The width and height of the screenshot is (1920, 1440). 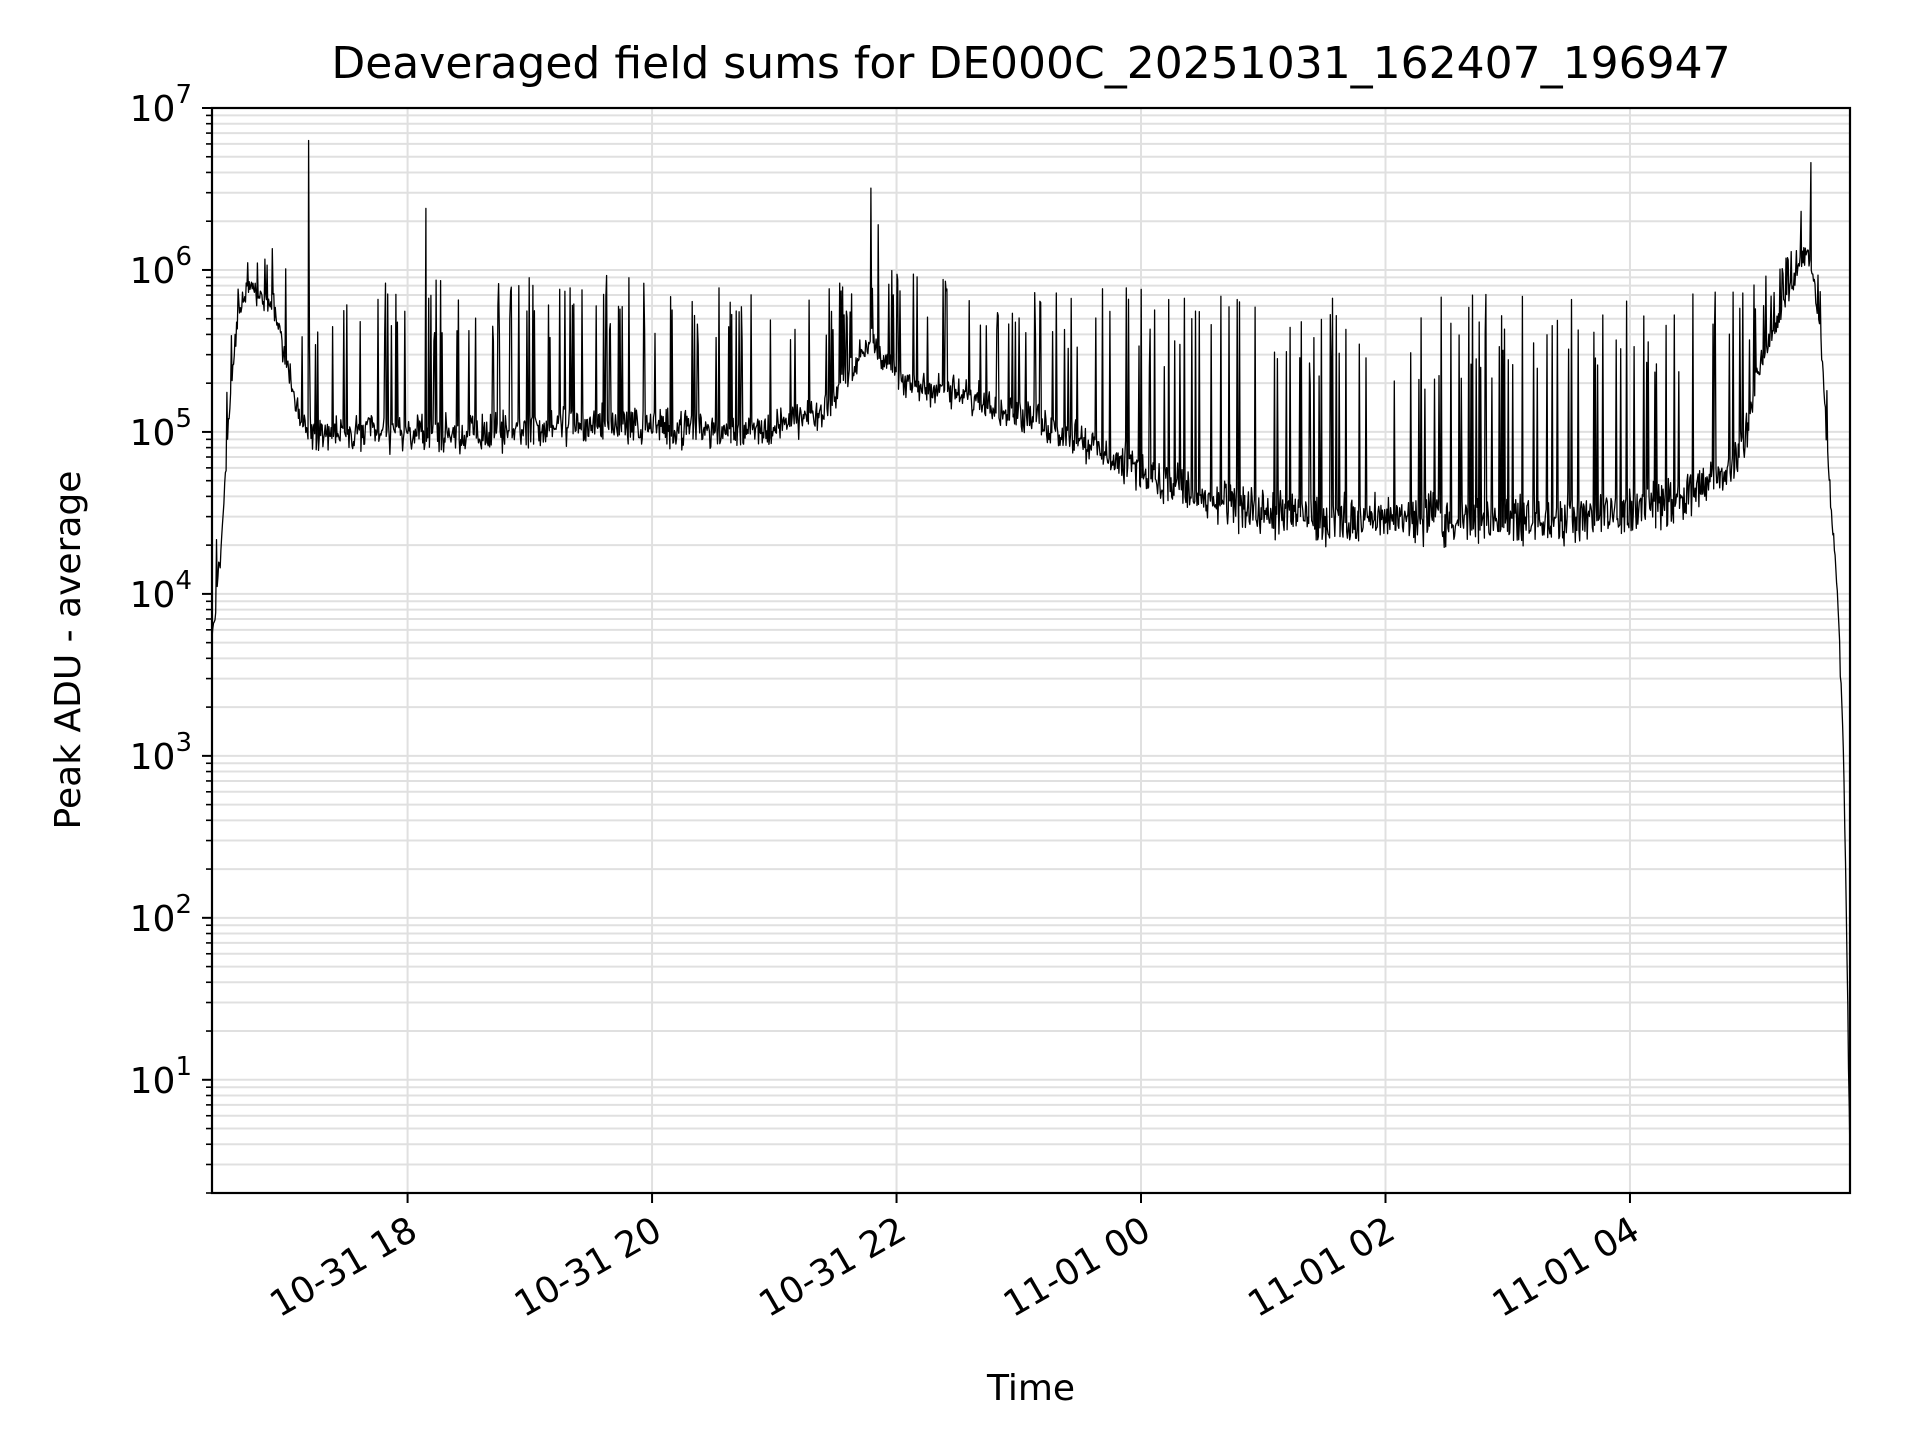 What do you see at coordinates (183, 581) in the screenshot?
I see `y-tick-label-exponent: 4` at bounding box center [183, 581].